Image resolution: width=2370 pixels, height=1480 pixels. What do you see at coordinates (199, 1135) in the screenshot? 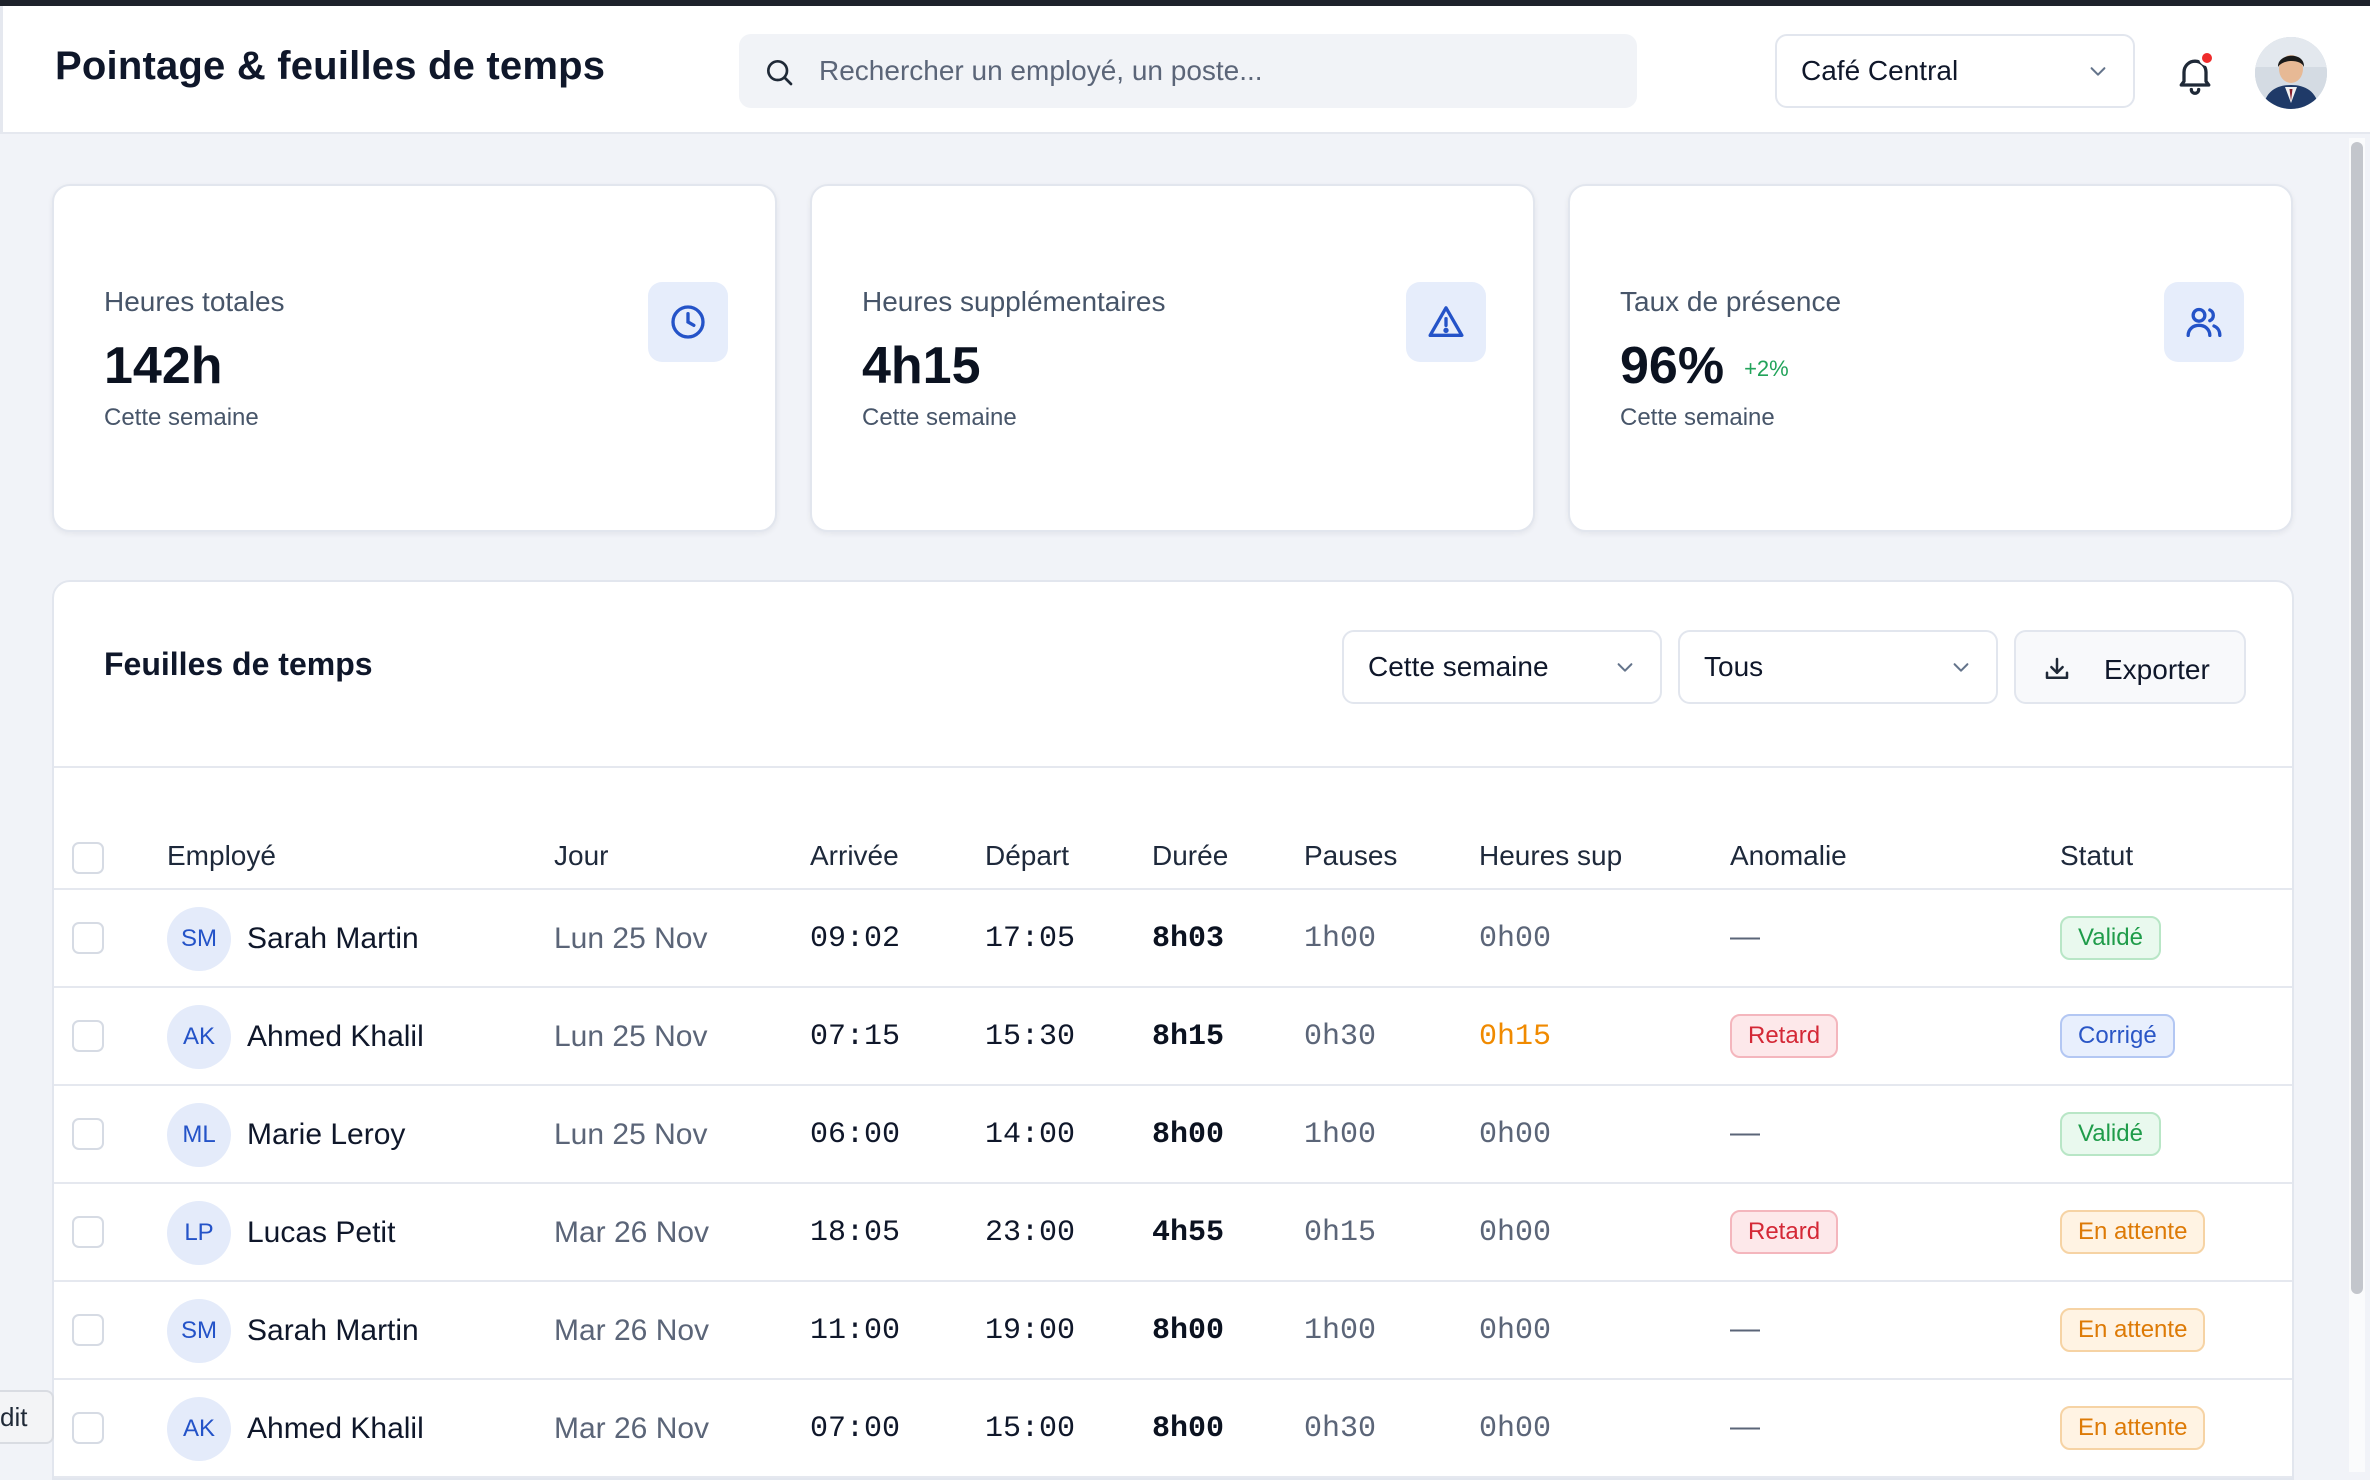
I see `employee-avatar: ML` at bounding box center [199, 1135].